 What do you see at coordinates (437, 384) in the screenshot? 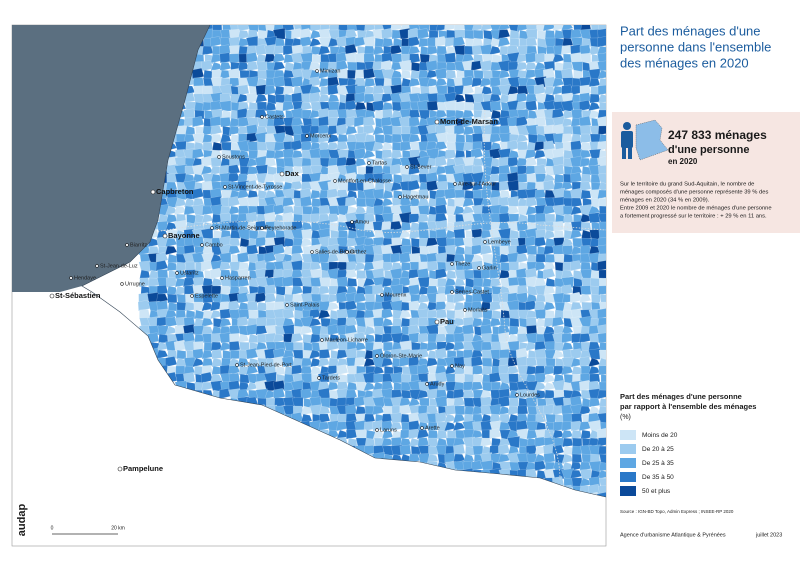
I see `place-label: Arudy` at bounding box center [437, 384].